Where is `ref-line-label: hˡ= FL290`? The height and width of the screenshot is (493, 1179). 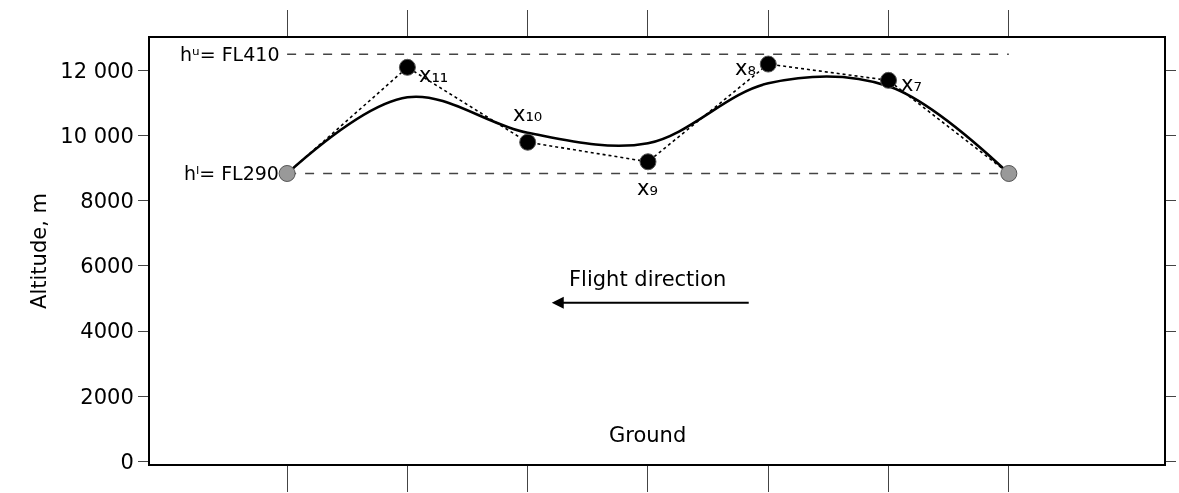
ref-line-label: hˡ= FL290 is located at coordinates (231, 173).